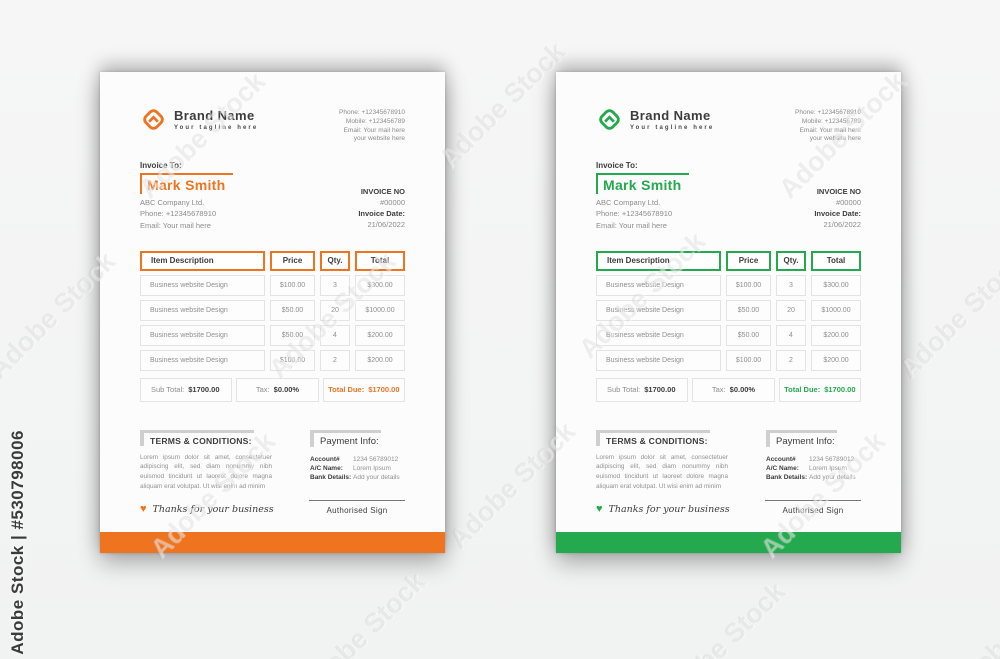 The height and width of the screenshot is (659, 1000). I want to click on payment-row: Account# 1234 56789012, so click(813, 459).